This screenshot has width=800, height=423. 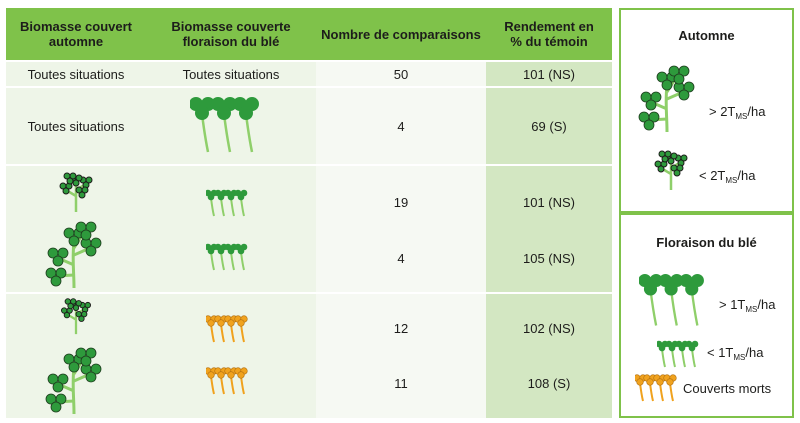 I want to click on group3-yield, so click(x=549, y=356).